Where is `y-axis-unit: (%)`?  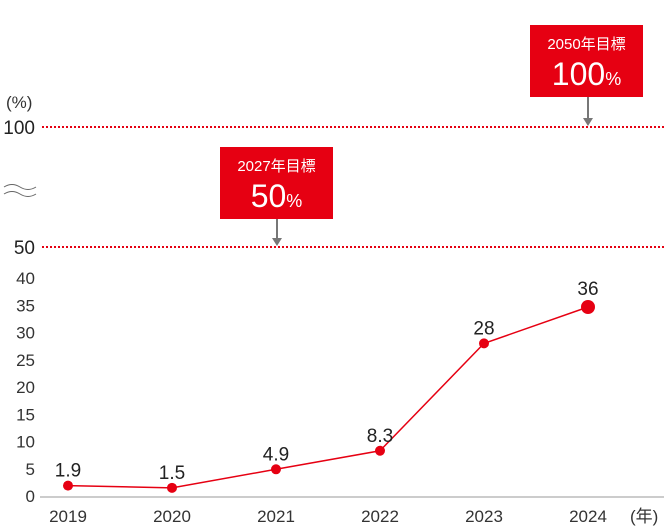 y-axis-unit: (%) is located at coordinates (19, 102).